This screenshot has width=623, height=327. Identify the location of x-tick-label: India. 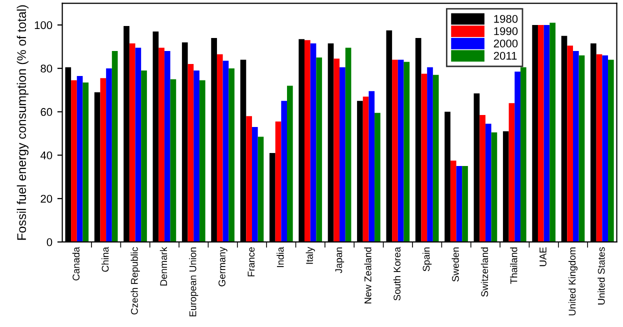
(280, 257).